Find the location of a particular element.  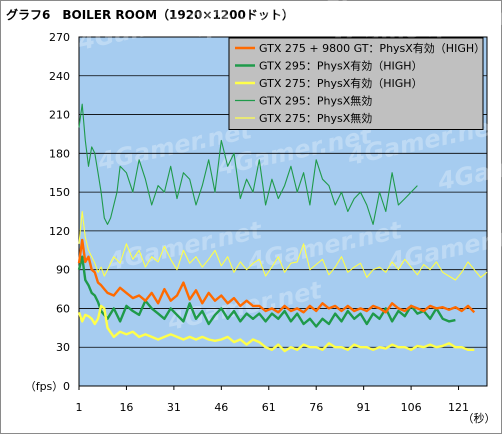

legend-label: GTX 295：PhysX有効（HIGH） is located at coordinates (341, 66).